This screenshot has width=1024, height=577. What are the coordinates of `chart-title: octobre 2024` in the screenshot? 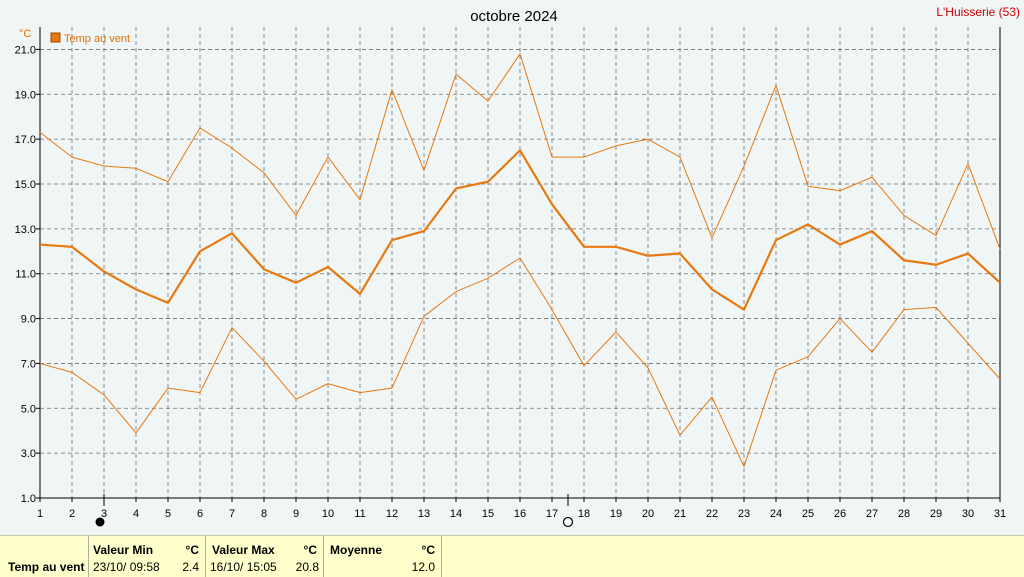 It's located at (514, 16).